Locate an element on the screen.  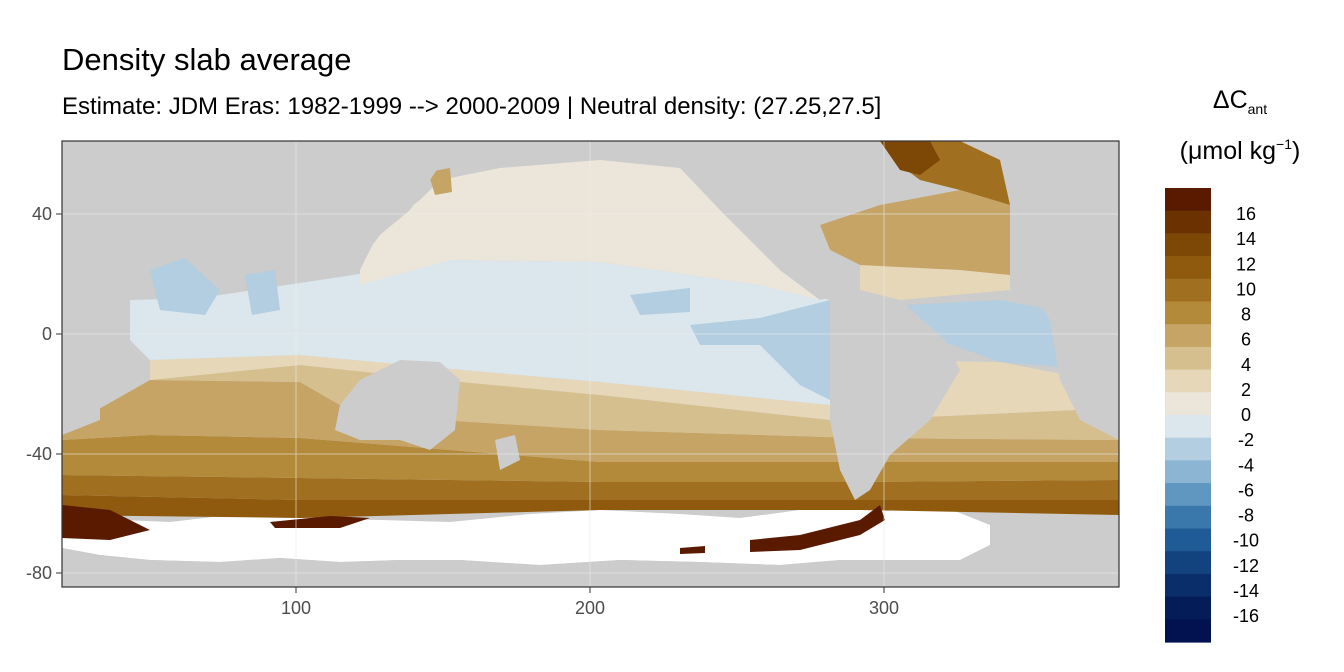
land-south-america is located at coordinates (895, 395).